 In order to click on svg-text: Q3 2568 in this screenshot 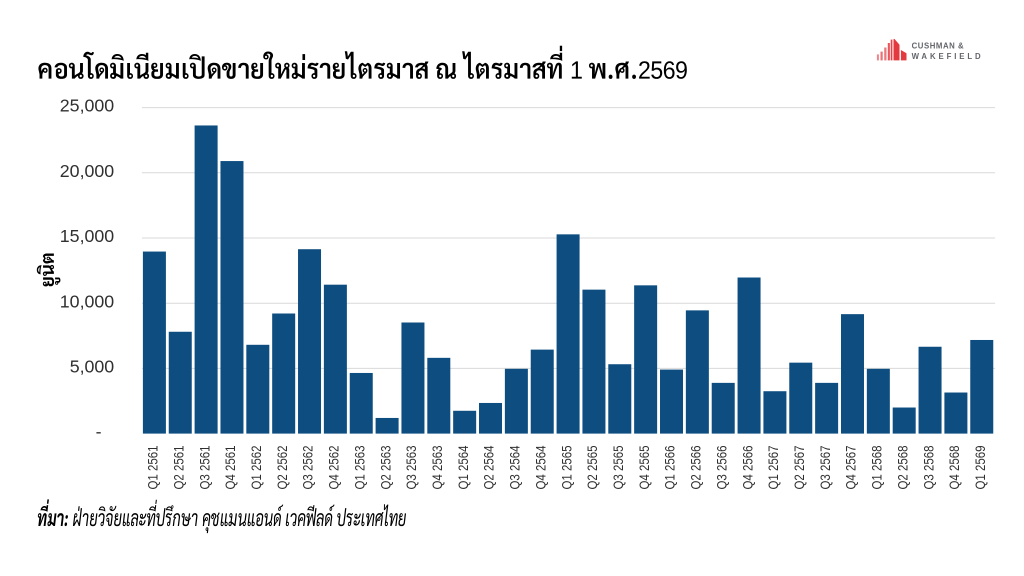, I will do `click(928, 468)`.